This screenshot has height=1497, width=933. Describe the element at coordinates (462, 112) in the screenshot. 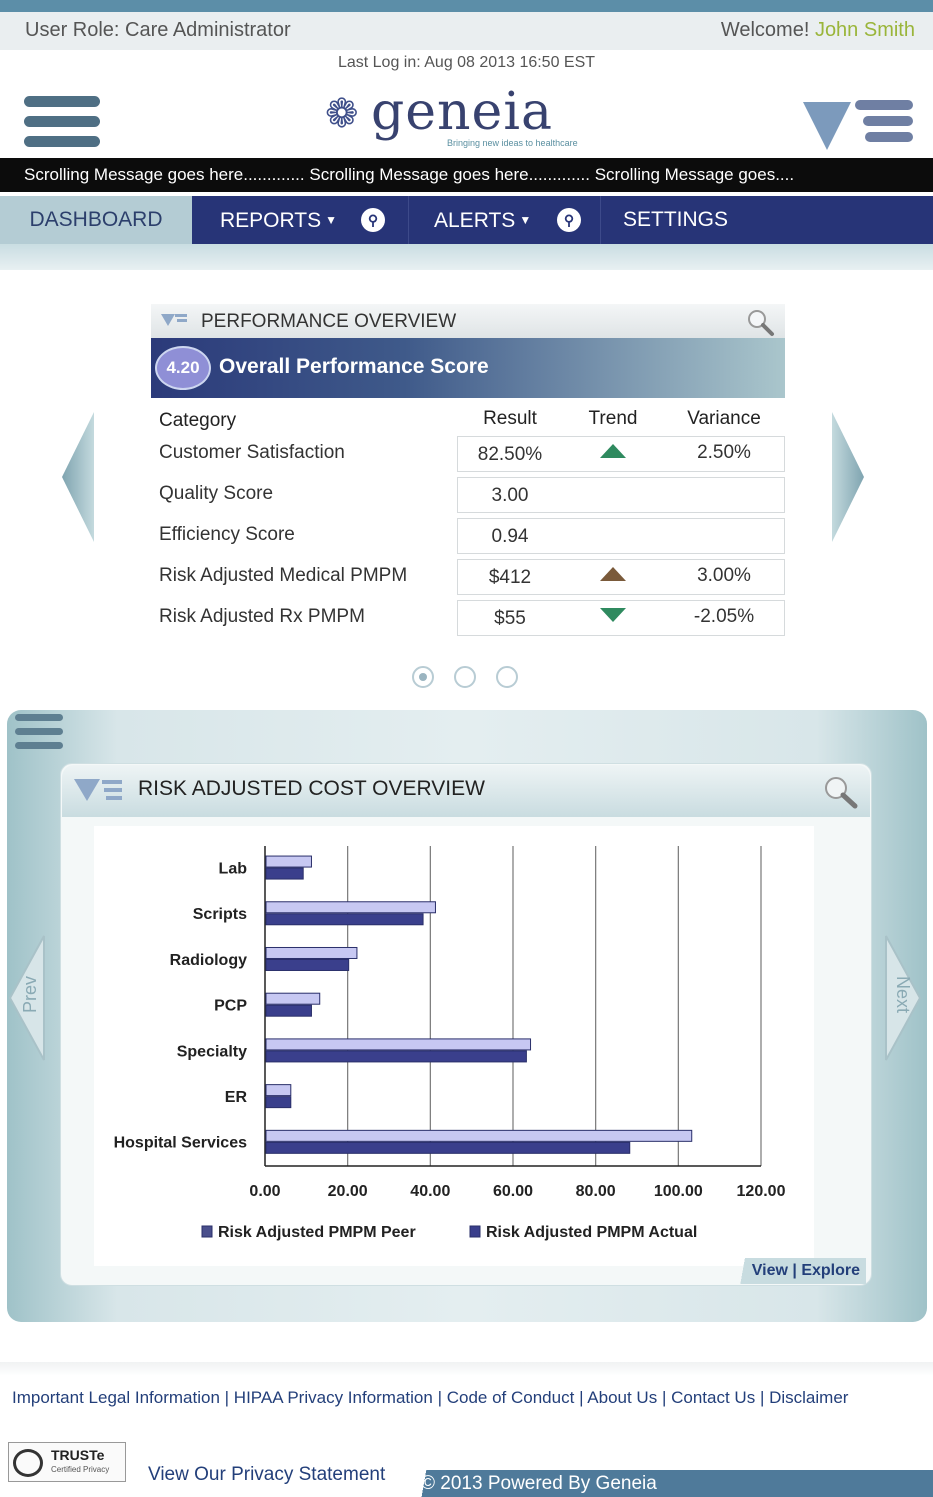

I see `logo-word: geneia` at that location.